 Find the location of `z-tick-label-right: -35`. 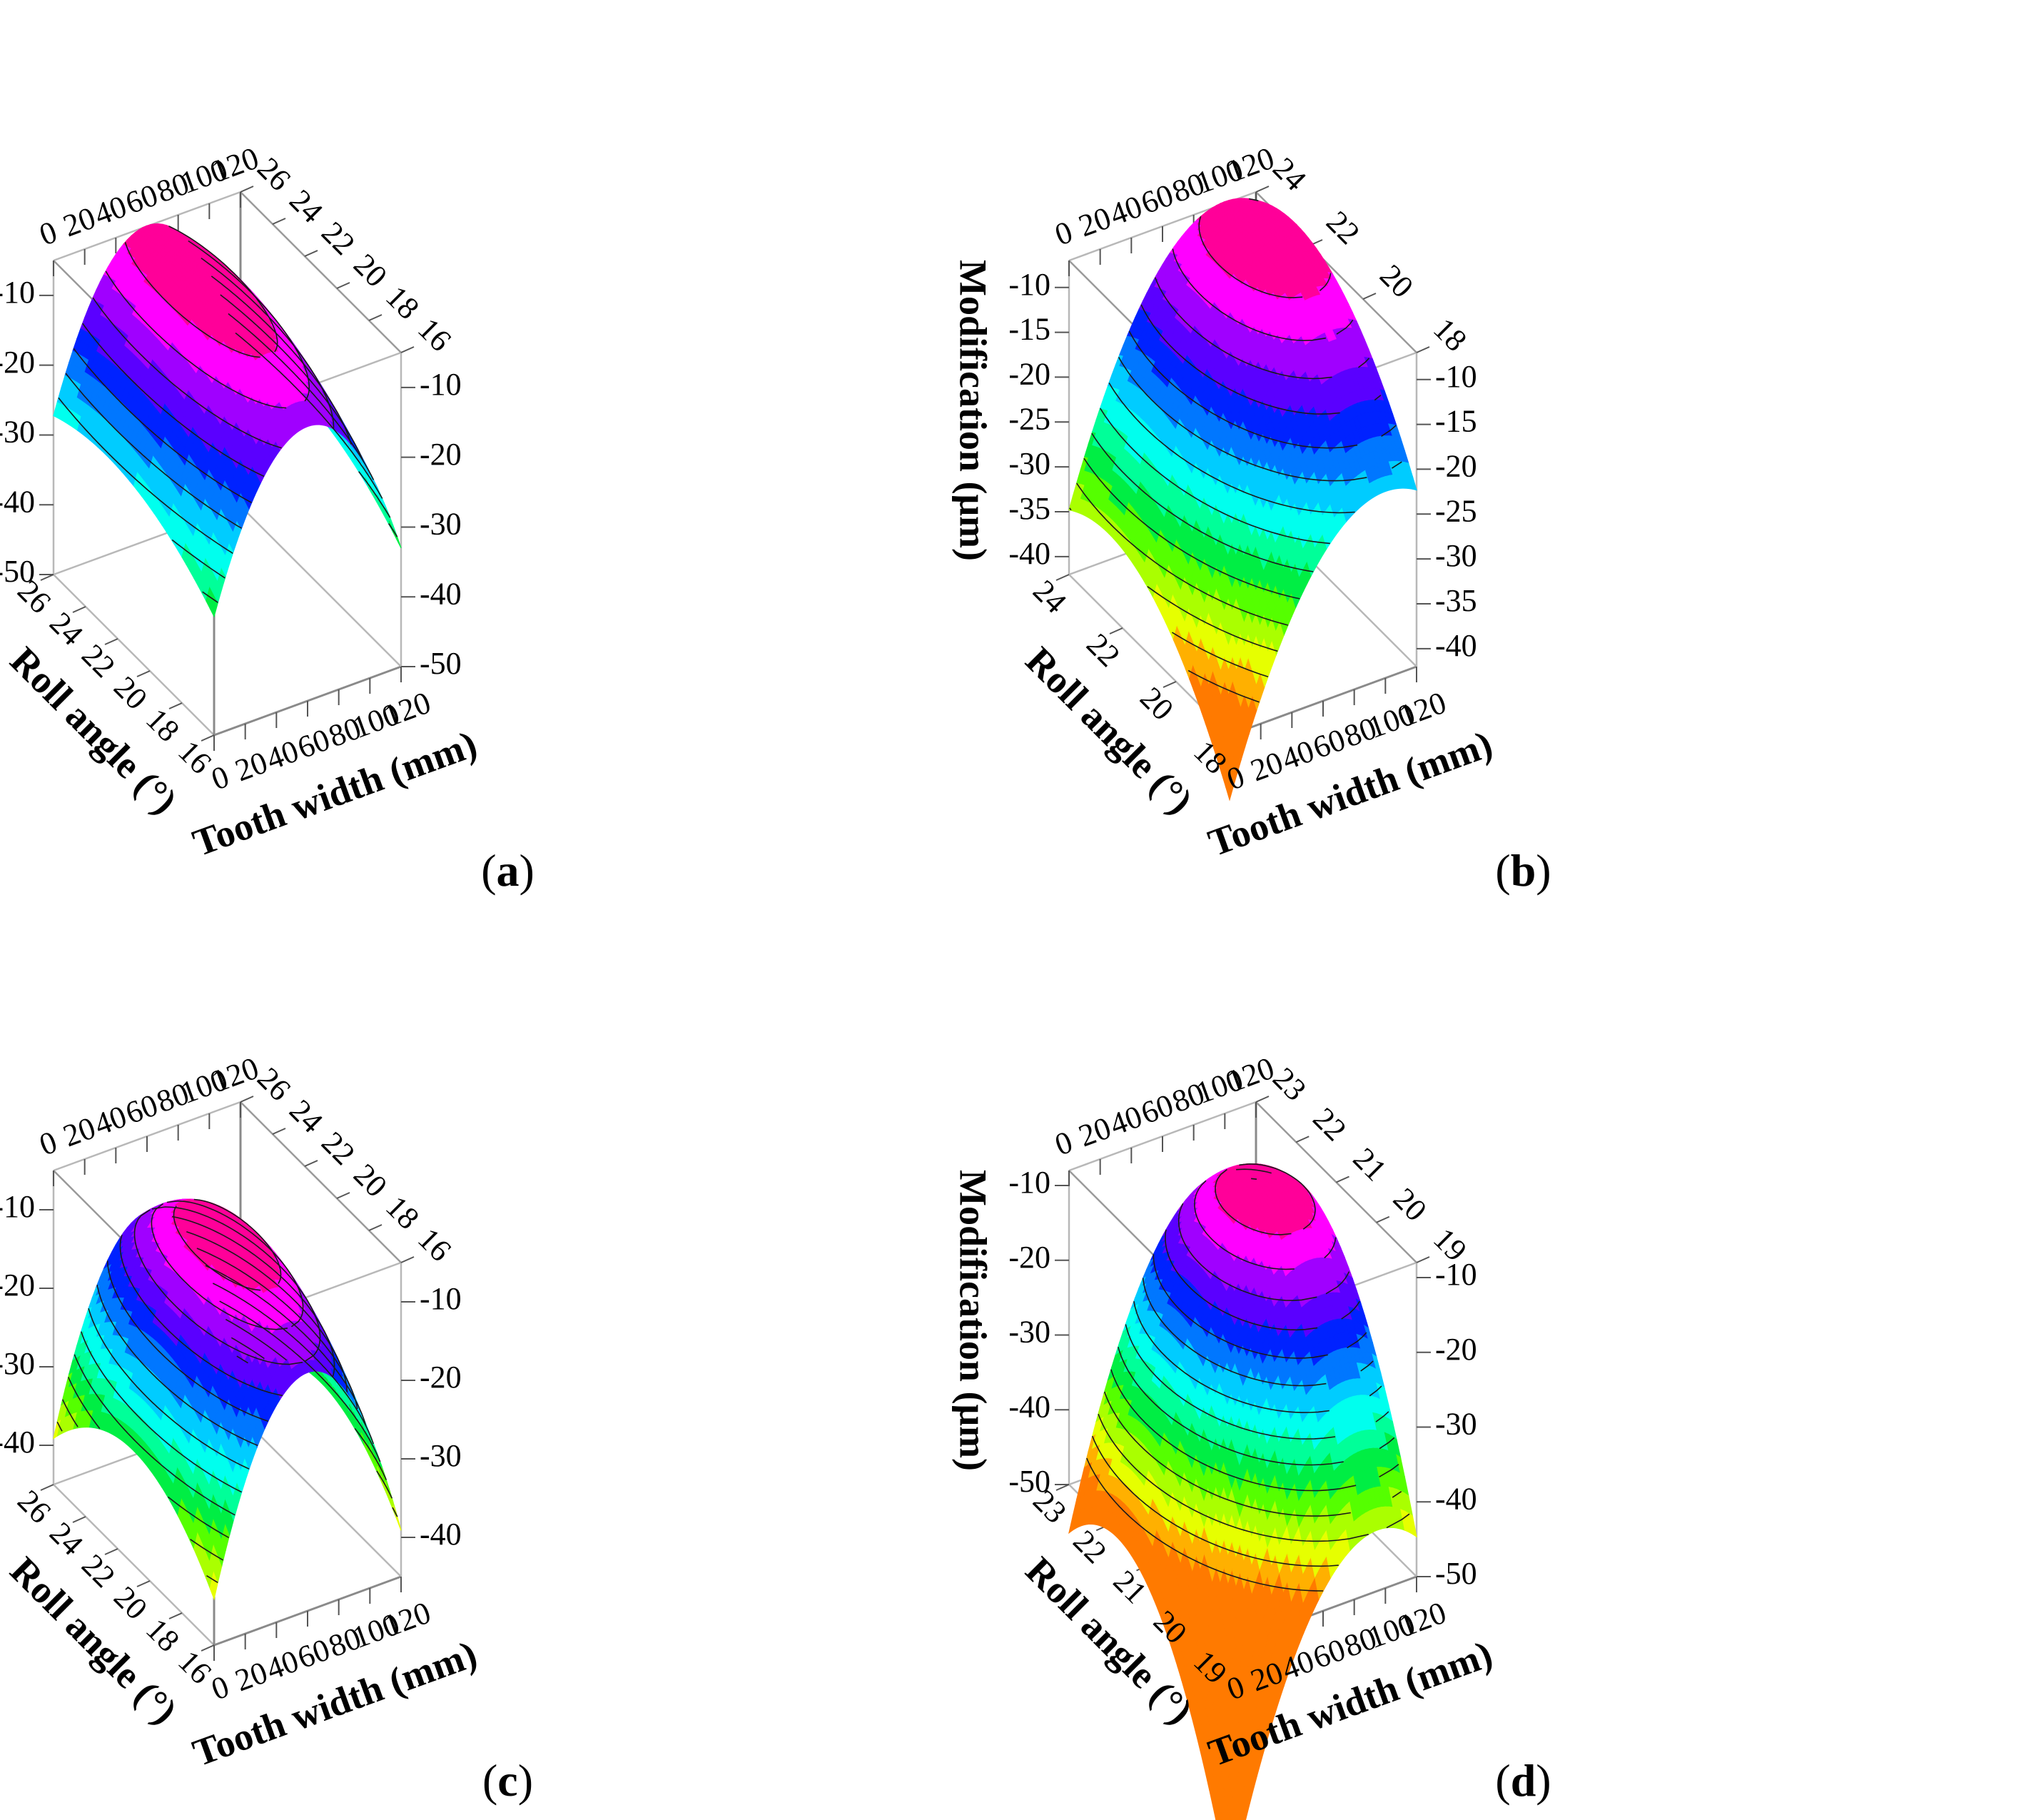

z-tick-label-right: -35 is located at coordinates (1456, 600).